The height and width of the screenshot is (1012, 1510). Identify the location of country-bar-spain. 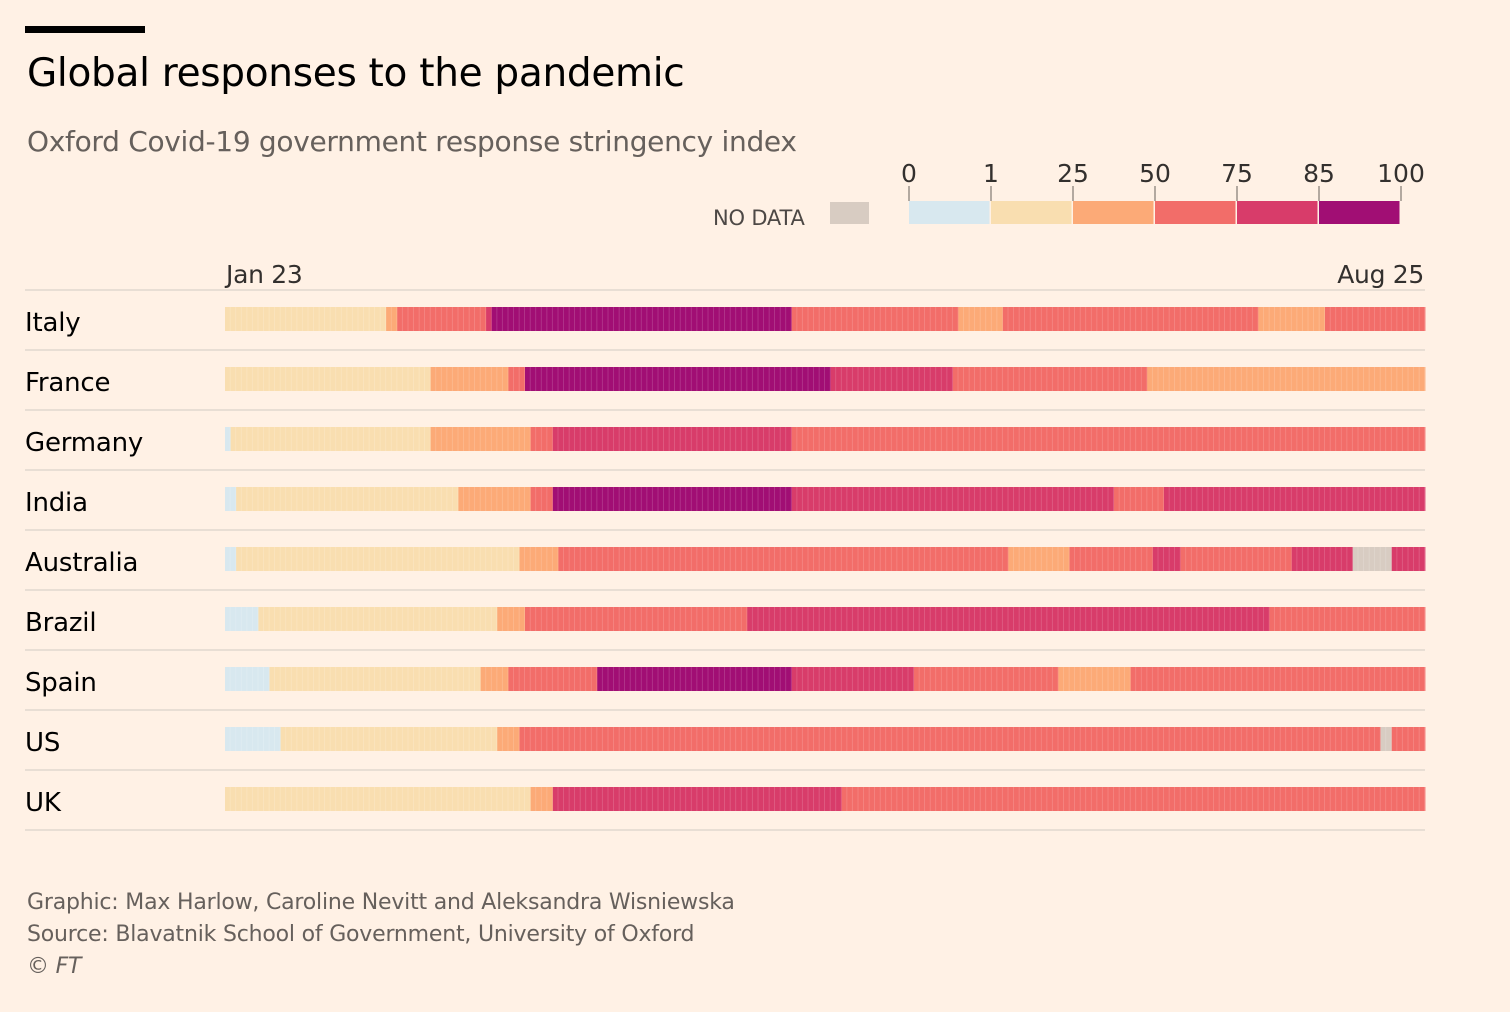
(825, 679).